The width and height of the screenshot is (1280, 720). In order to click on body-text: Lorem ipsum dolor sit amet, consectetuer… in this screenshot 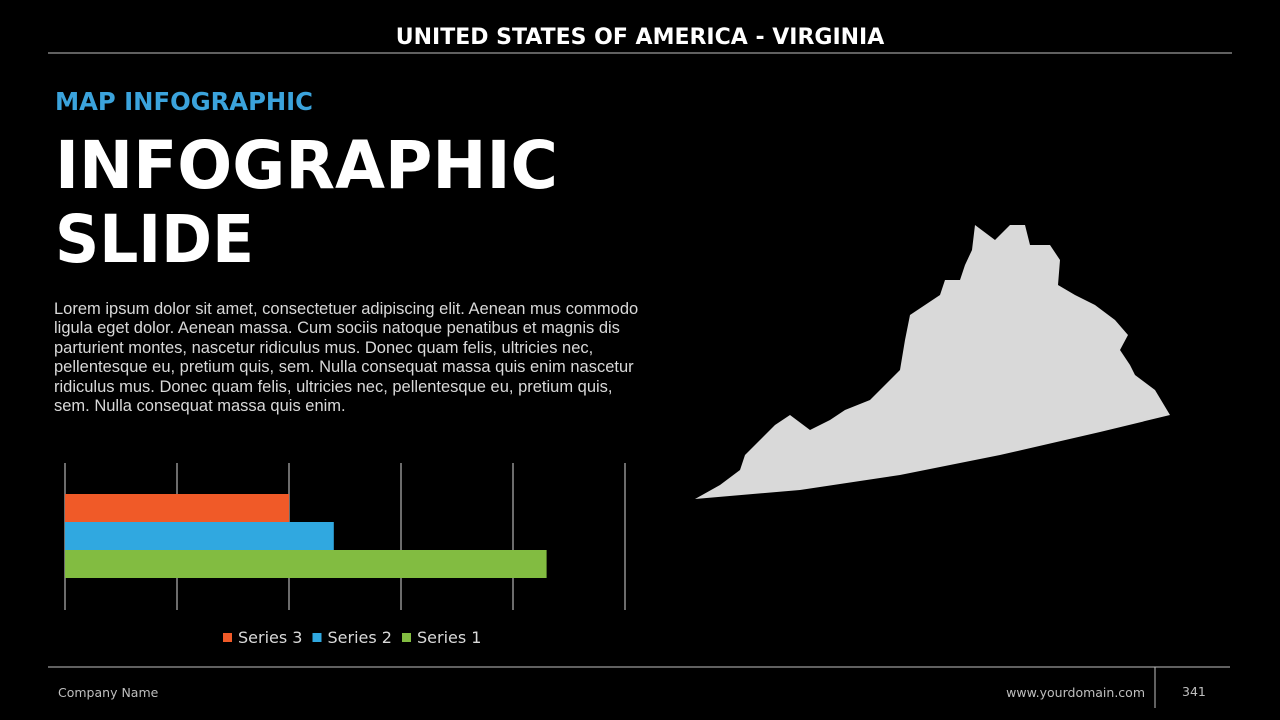, I will do `click(346, 358)`.